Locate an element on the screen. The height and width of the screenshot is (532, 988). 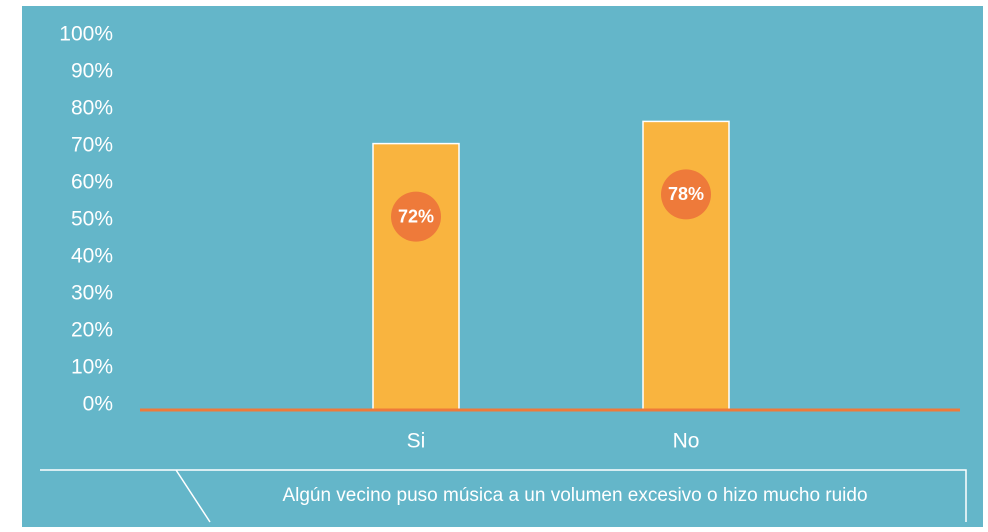
value-label: 78% is located at coordinates (686, 194).